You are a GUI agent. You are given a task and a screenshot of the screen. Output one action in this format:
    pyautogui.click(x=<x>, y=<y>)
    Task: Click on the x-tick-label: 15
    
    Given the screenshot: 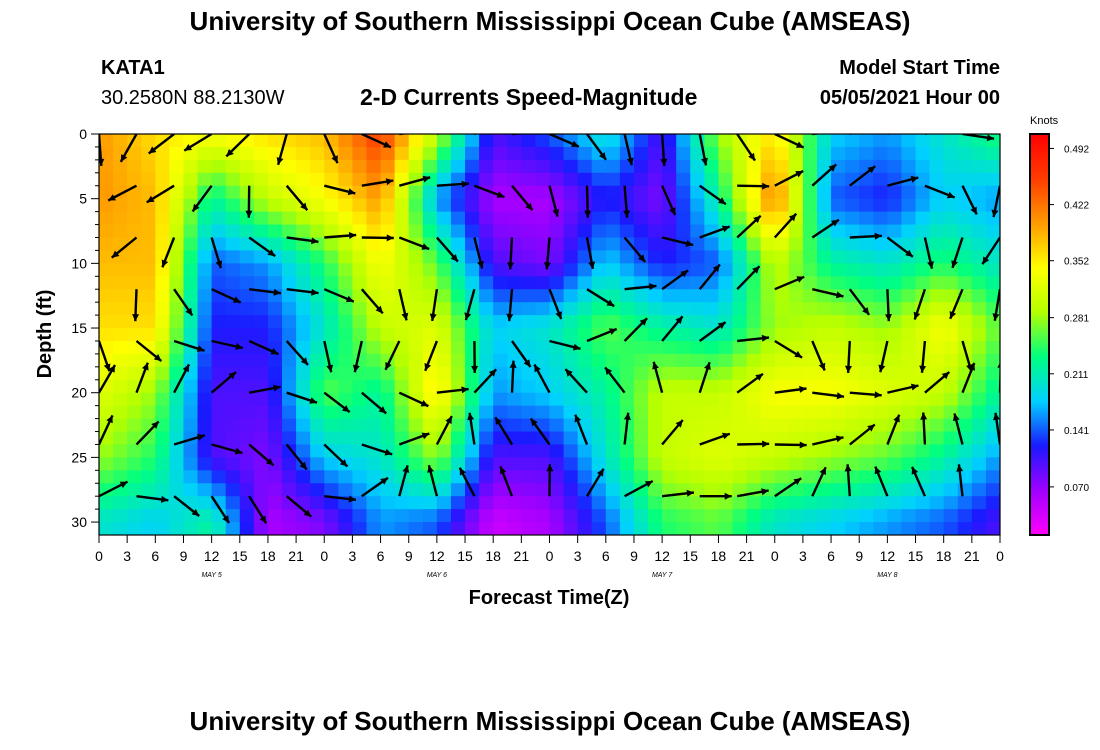 What is the action you would take?
    pyautogui.click(x=916, y=556)
    